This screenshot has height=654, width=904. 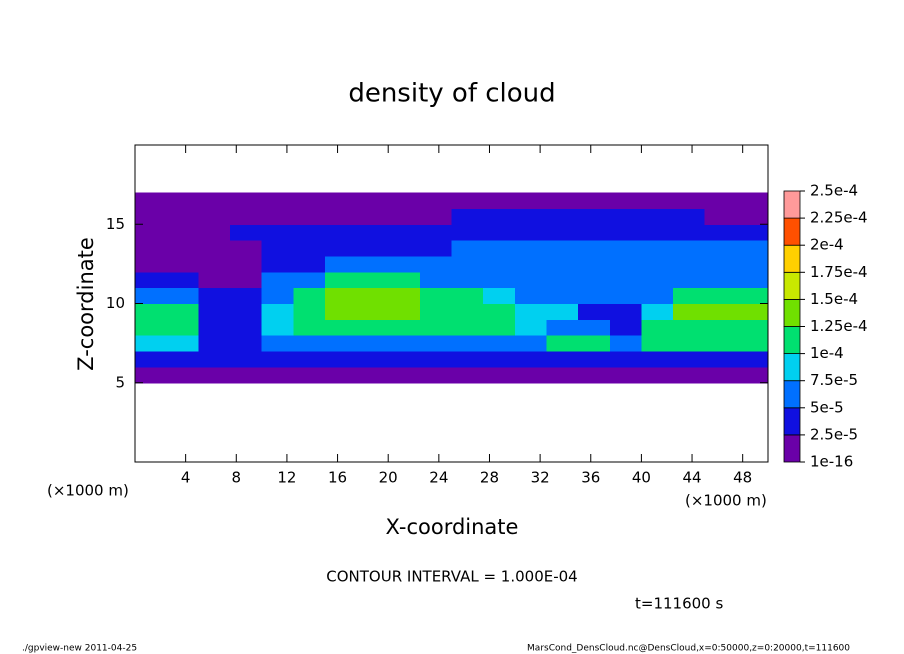 I want to click on colorbar-label: 1.75e-4, so click(x=839, y=272).